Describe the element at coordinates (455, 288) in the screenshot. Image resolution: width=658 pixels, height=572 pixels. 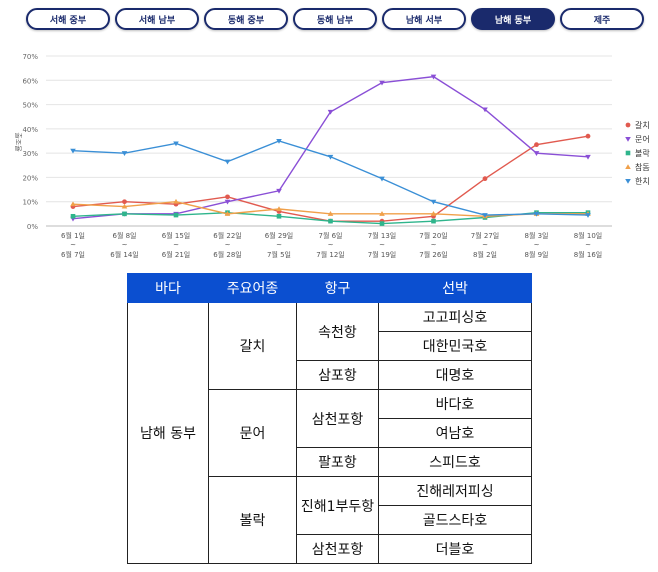
I see `header-boat: 선박` at that location.